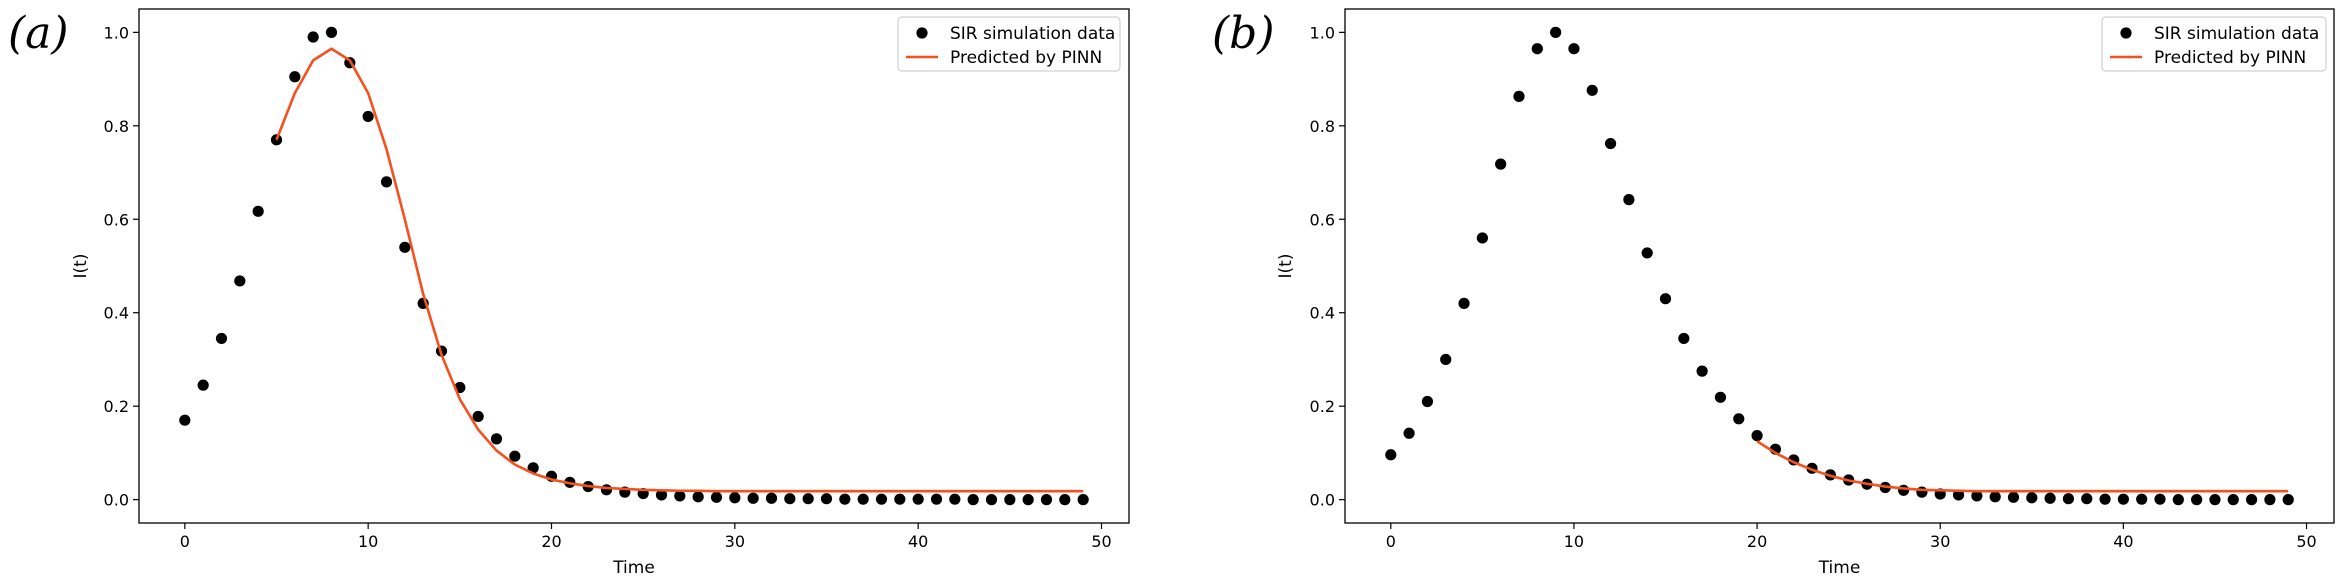 The image size is (2341, 581). I want to click on line-series, so click(2022, 466).